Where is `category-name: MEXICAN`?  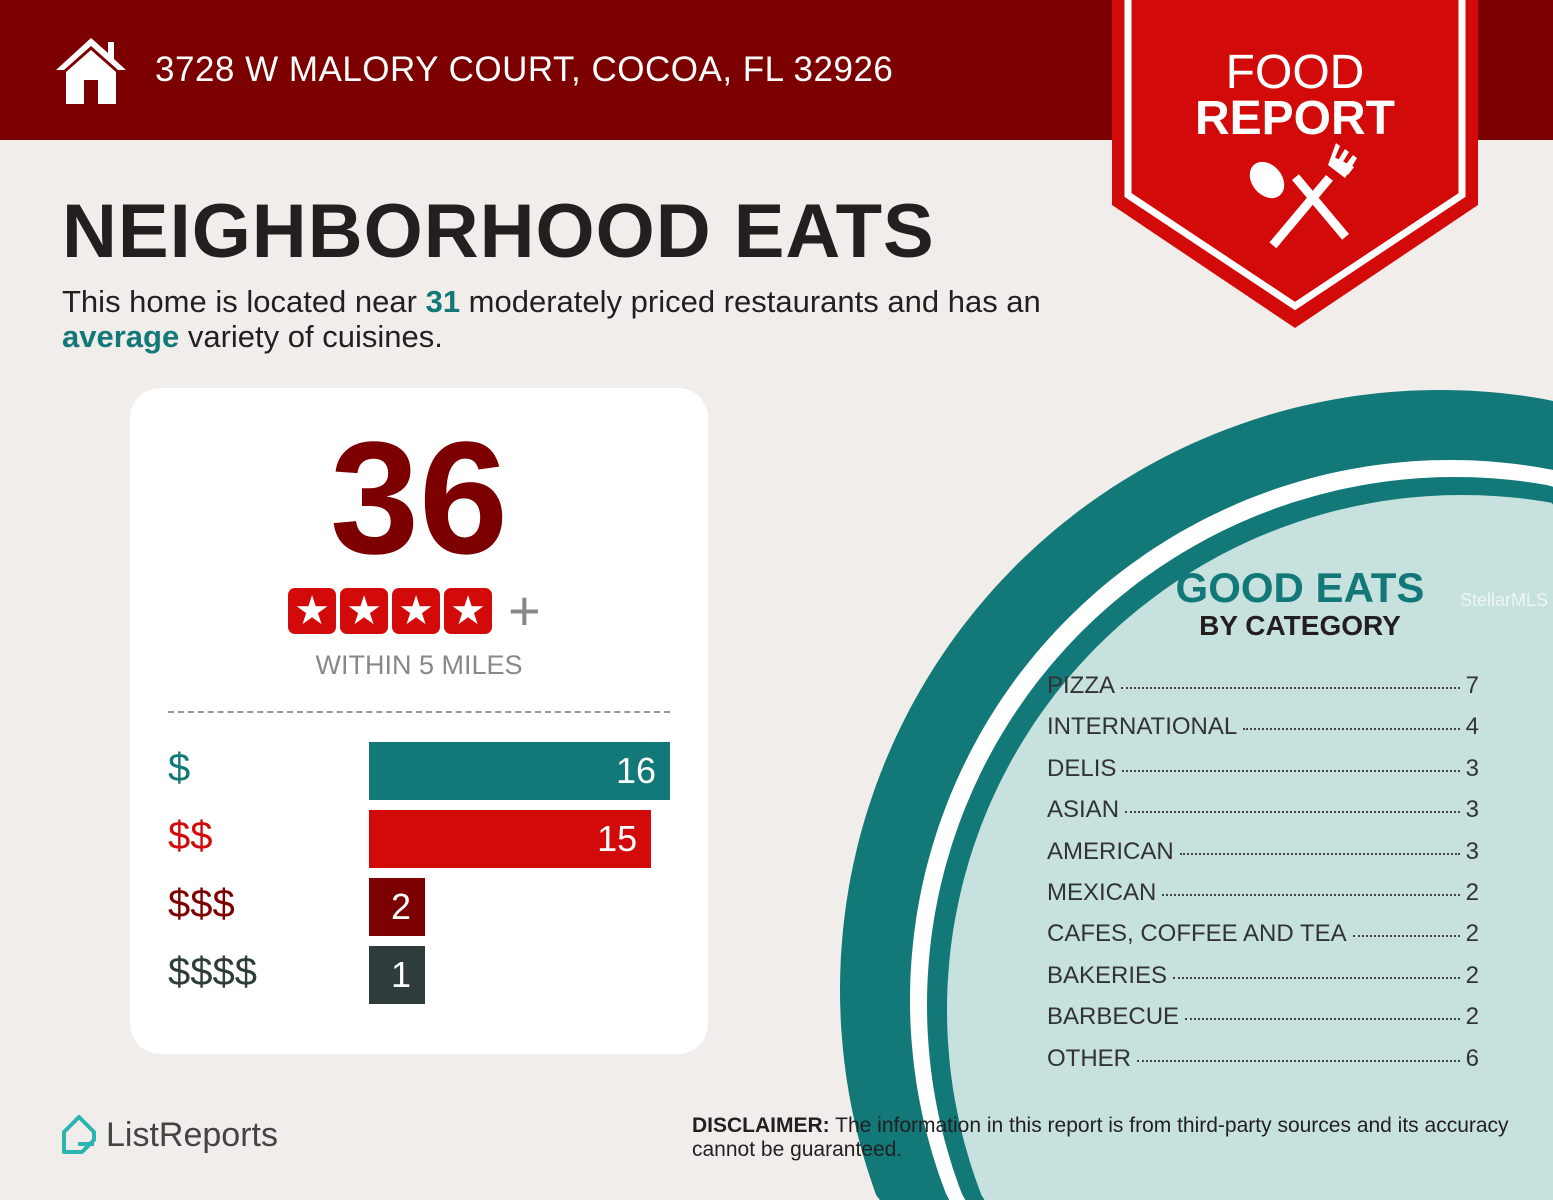 category-name: MEXICAN is located at coordinates (1102, 892).